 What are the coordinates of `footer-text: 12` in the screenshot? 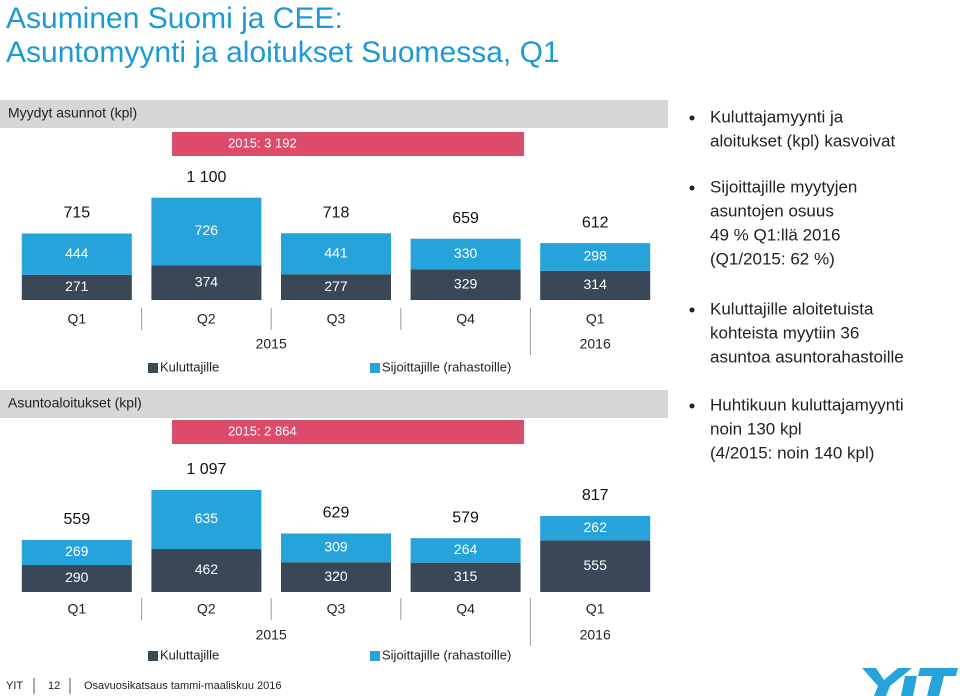 It's located at (54, 686).